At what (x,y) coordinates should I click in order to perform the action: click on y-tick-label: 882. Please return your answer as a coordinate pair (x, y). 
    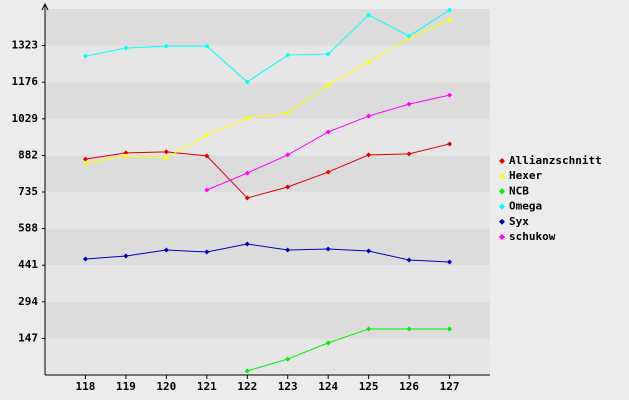
    Looking at the image, I should click on (28, 154).